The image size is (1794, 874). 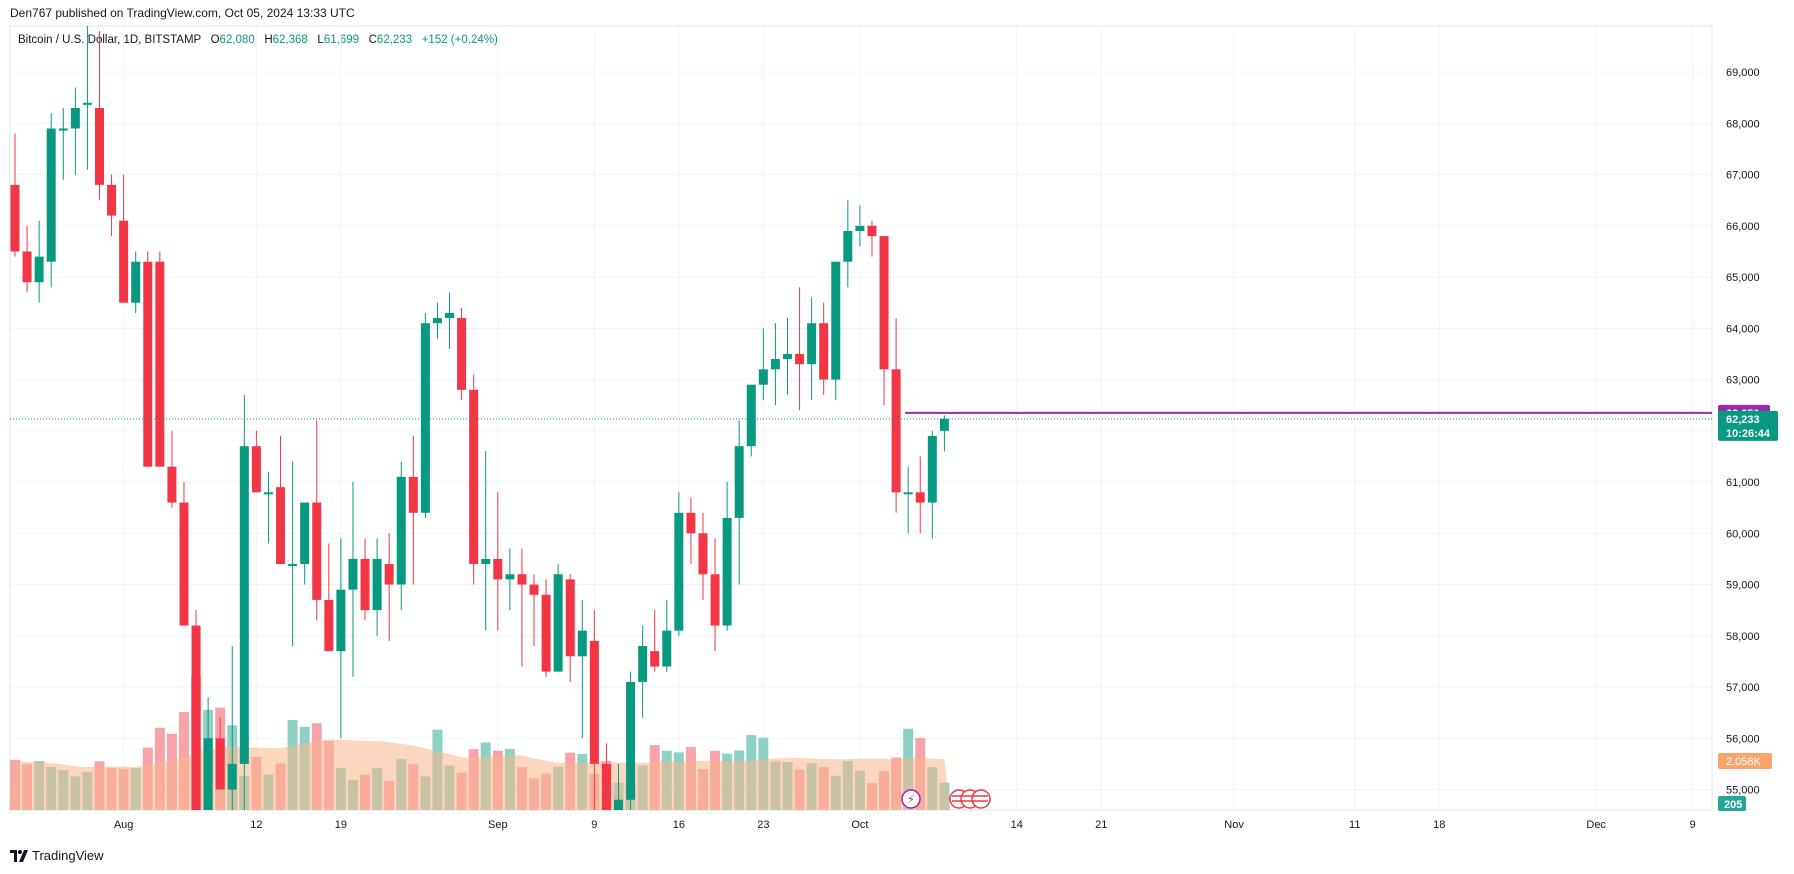 What do you see at coordinates (394, 40) in the screenshot?
I see `legend-close: 62,233` at bounding box center [394, 40].